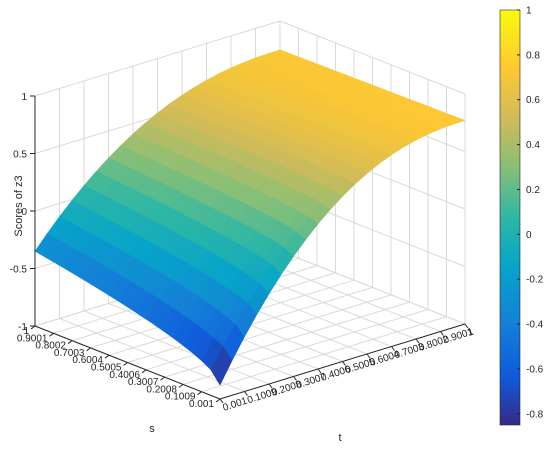 The height and width of the screenshot is (470, 550). Describe the element at coordinates (32, 338) in the screenshot. I see `s-tick-label: 0.9001` at that location.